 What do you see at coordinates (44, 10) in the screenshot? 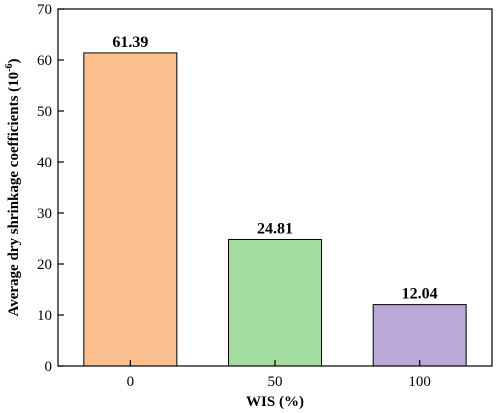
I see `y-tick-label: 70` at bounding box center [44, 10].